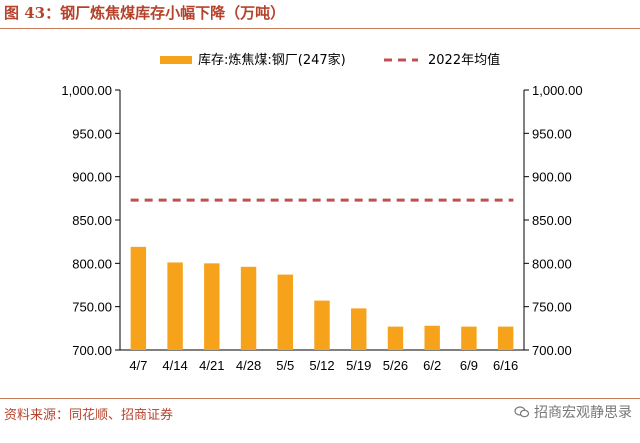 The height and width of the screenshot is (443, 640). What do you see at coordinates (145, 13) in the screenshot?
I see `chart-title: 图 43：钢厂炼焦煤库存小幅下降（万吨）` at bounding box center [145, 13].